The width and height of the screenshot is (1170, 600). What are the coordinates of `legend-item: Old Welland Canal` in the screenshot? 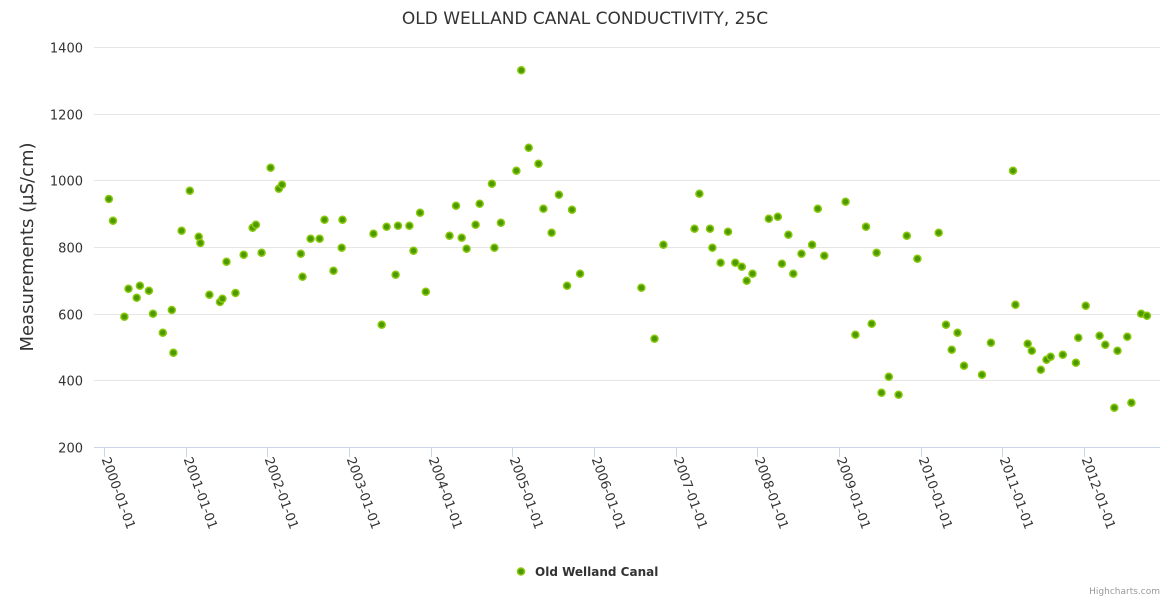 It's located at (587, 572).